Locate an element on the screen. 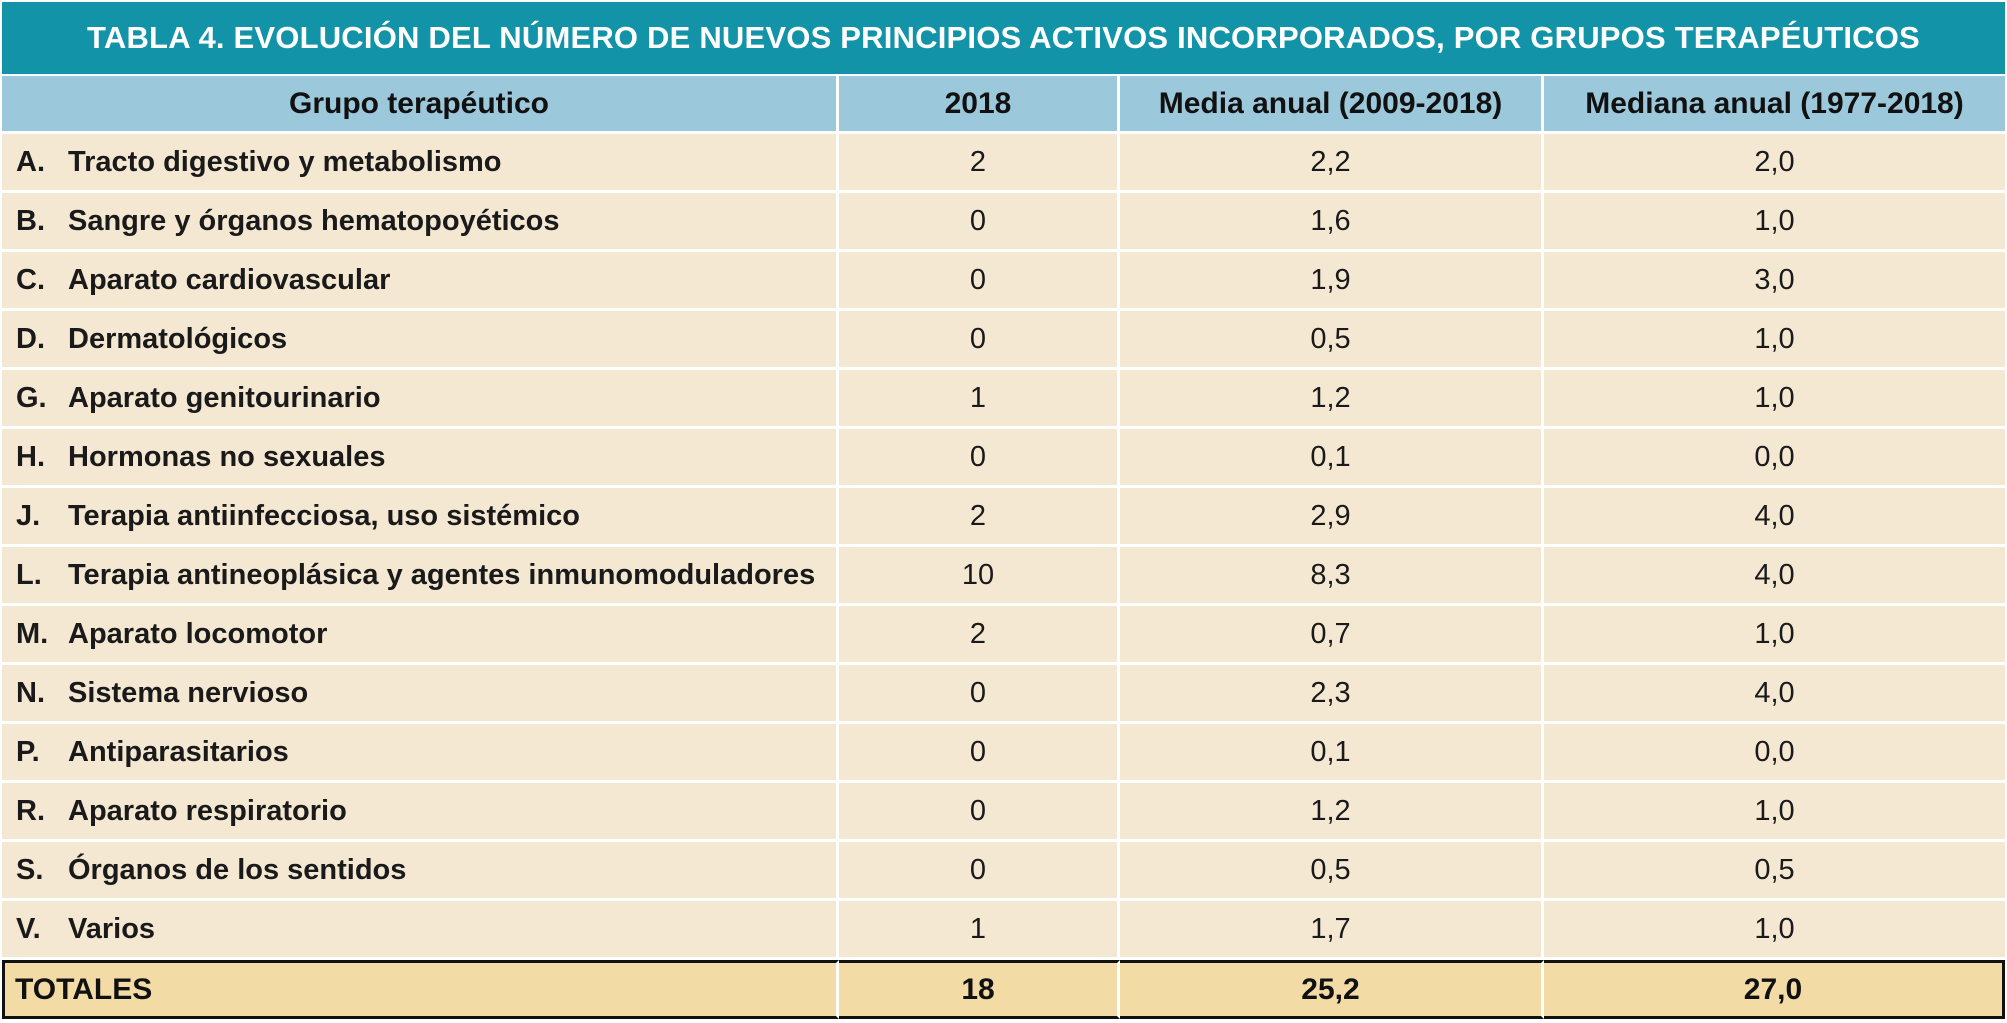  value-median: 2,0 is located at coordinates (1774, 163).